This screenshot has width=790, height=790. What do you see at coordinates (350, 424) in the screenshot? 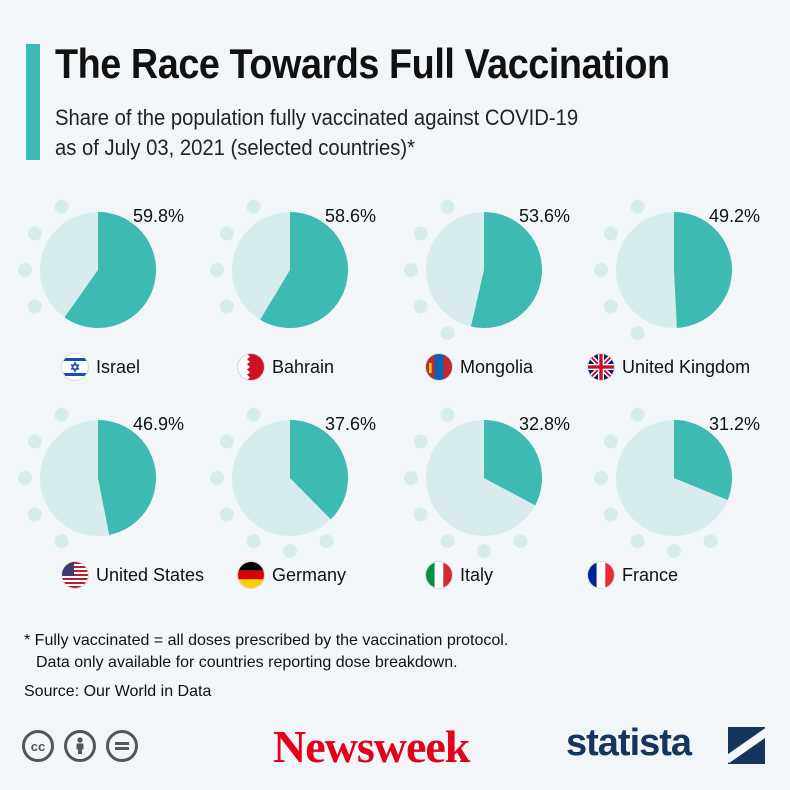
I see `data-label: 37.6%` at bounding box center [350, 424].